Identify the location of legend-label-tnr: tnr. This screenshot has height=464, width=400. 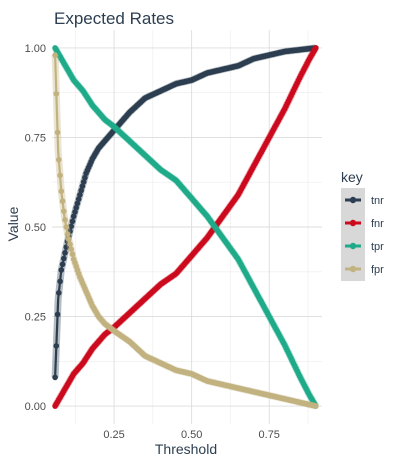
(377, 201).